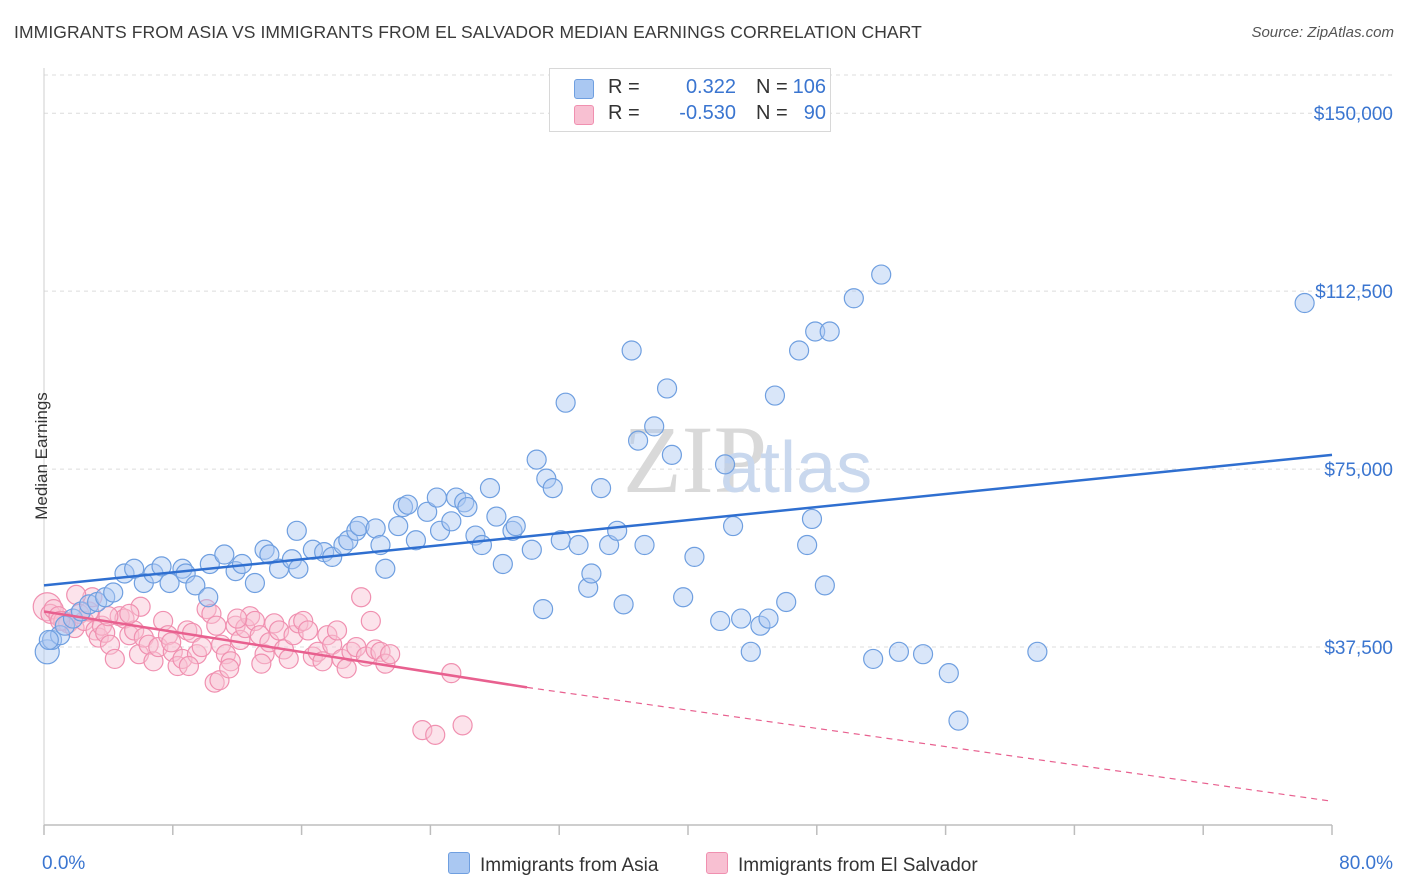 The image size is (1406, 892). What do you see at coordinates (707, 113) in the screenshot?
I see `legend-r-value-elsal: -0.530` at bounding box center [707, 113].